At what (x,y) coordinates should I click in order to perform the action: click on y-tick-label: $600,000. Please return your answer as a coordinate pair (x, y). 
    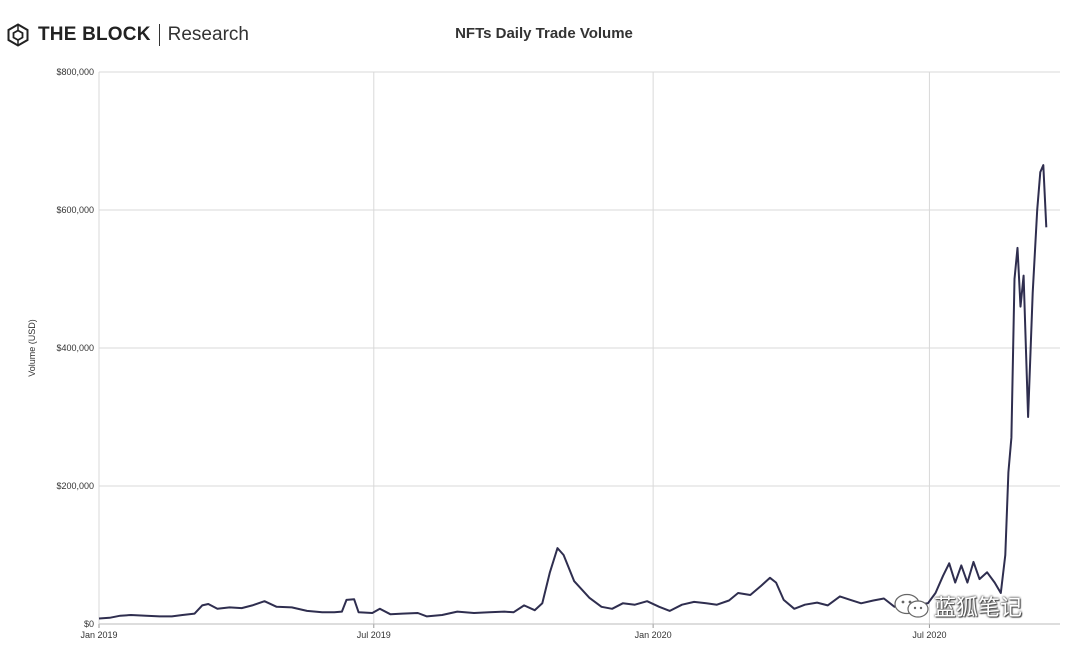
    Looking at the image, I should click on (75, 210).